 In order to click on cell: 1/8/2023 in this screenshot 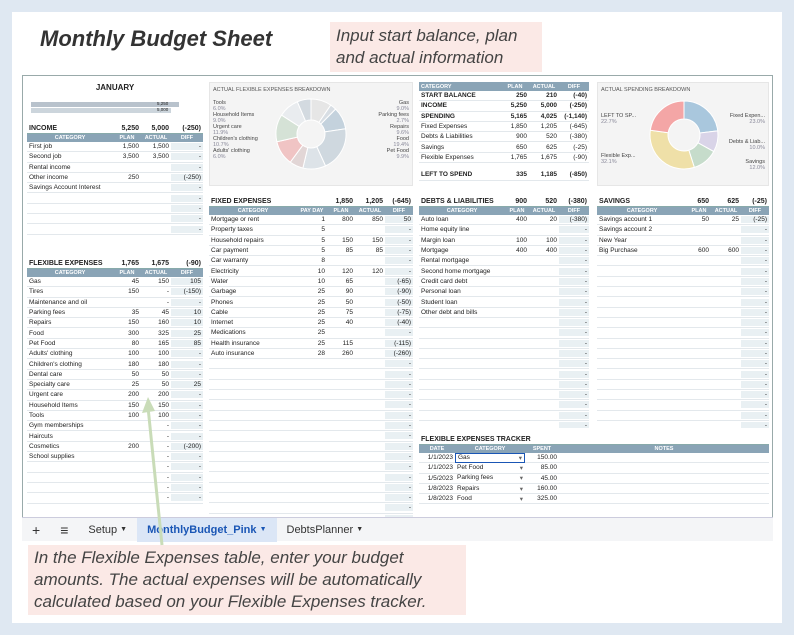, I will do `click(440, 489)`.